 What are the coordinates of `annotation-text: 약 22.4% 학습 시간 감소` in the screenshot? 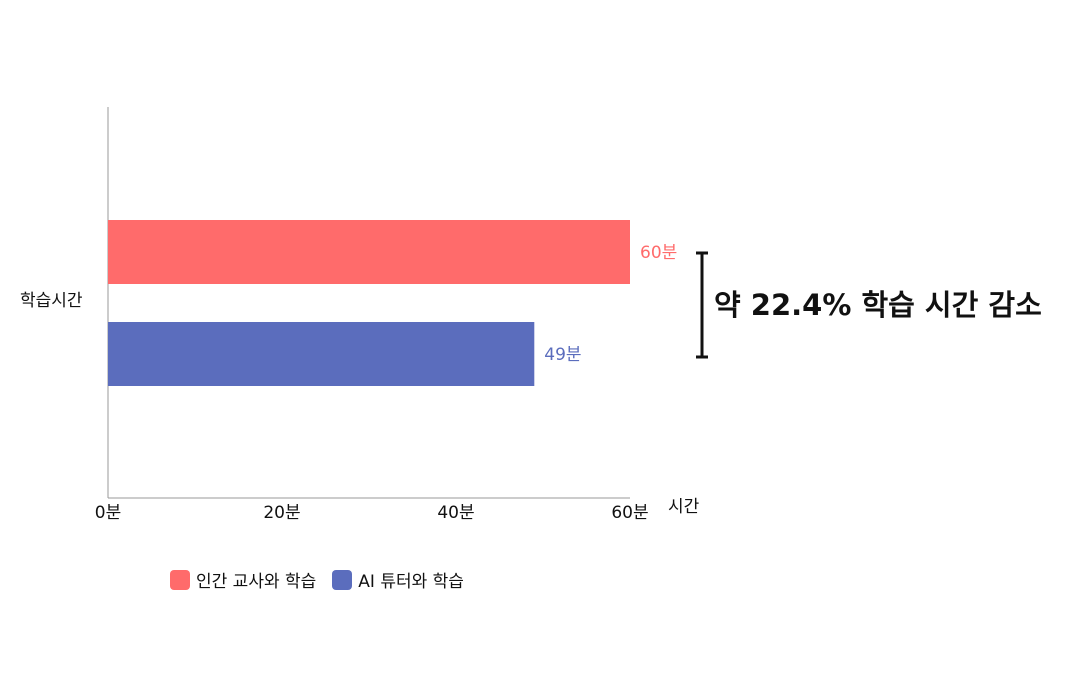 It's located at (878, 305).